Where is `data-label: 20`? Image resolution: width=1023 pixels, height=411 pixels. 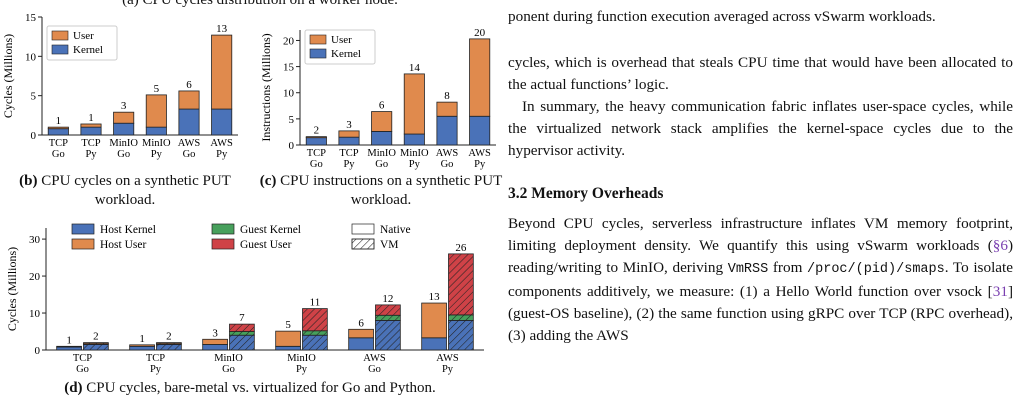 data-label: 20 is located at coordinates (480, 33).